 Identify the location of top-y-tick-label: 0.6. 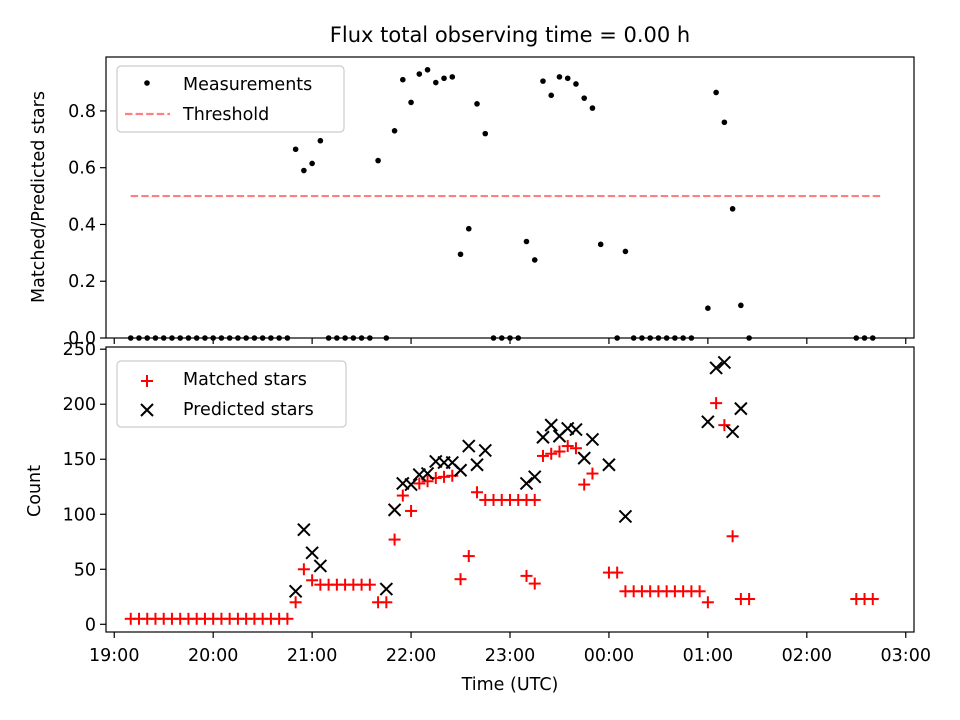
(82, 169).